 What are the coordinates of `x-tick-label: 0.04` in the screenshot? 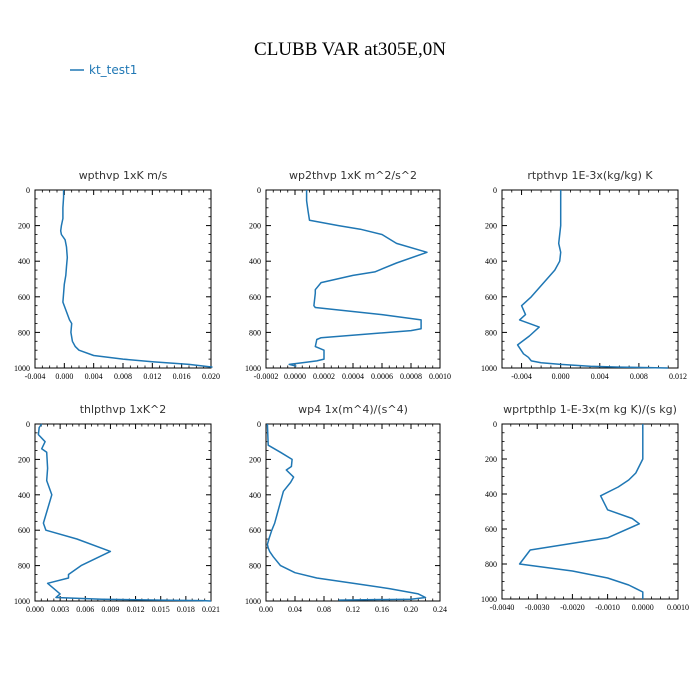 It's located at (295, 609).